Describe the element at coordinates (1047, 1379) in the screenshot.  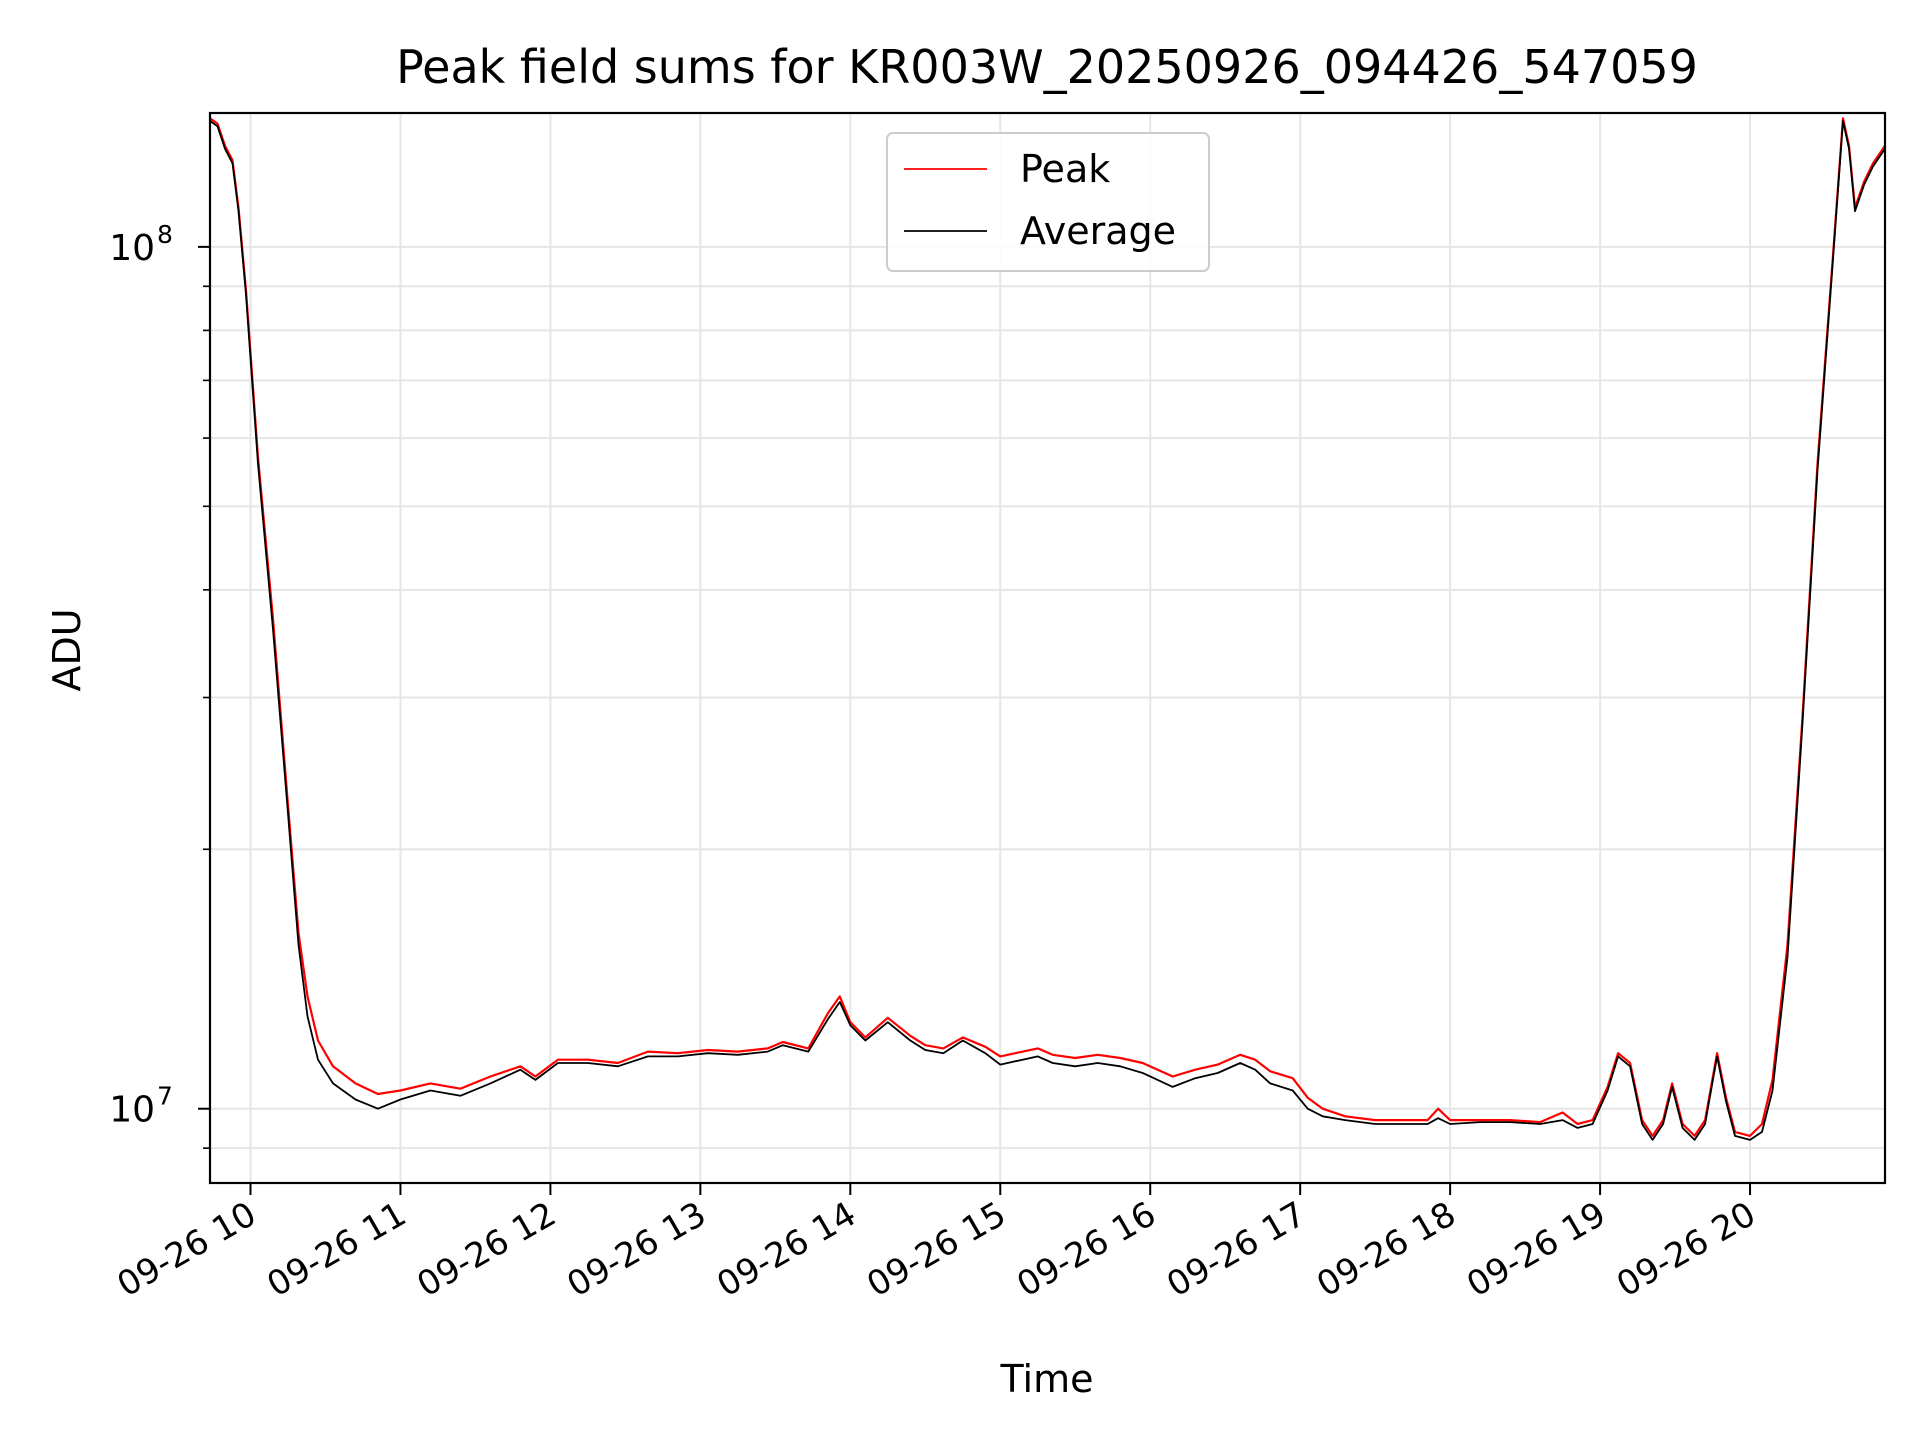
I see `x-axis-label: Time` at that location.